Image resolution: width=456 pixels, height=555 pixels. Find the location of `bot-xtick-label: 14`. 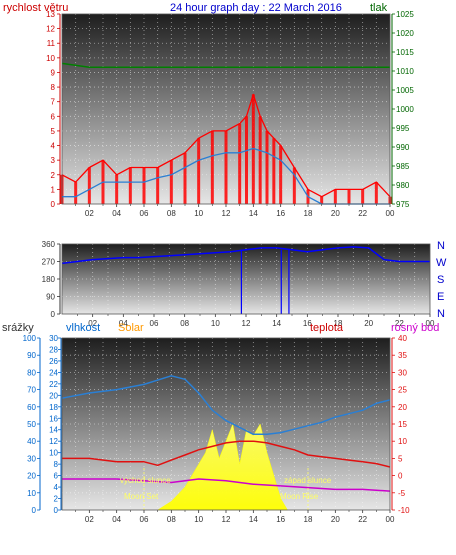

bot-xtick-label: 14 is located at coordinates (253, 519).